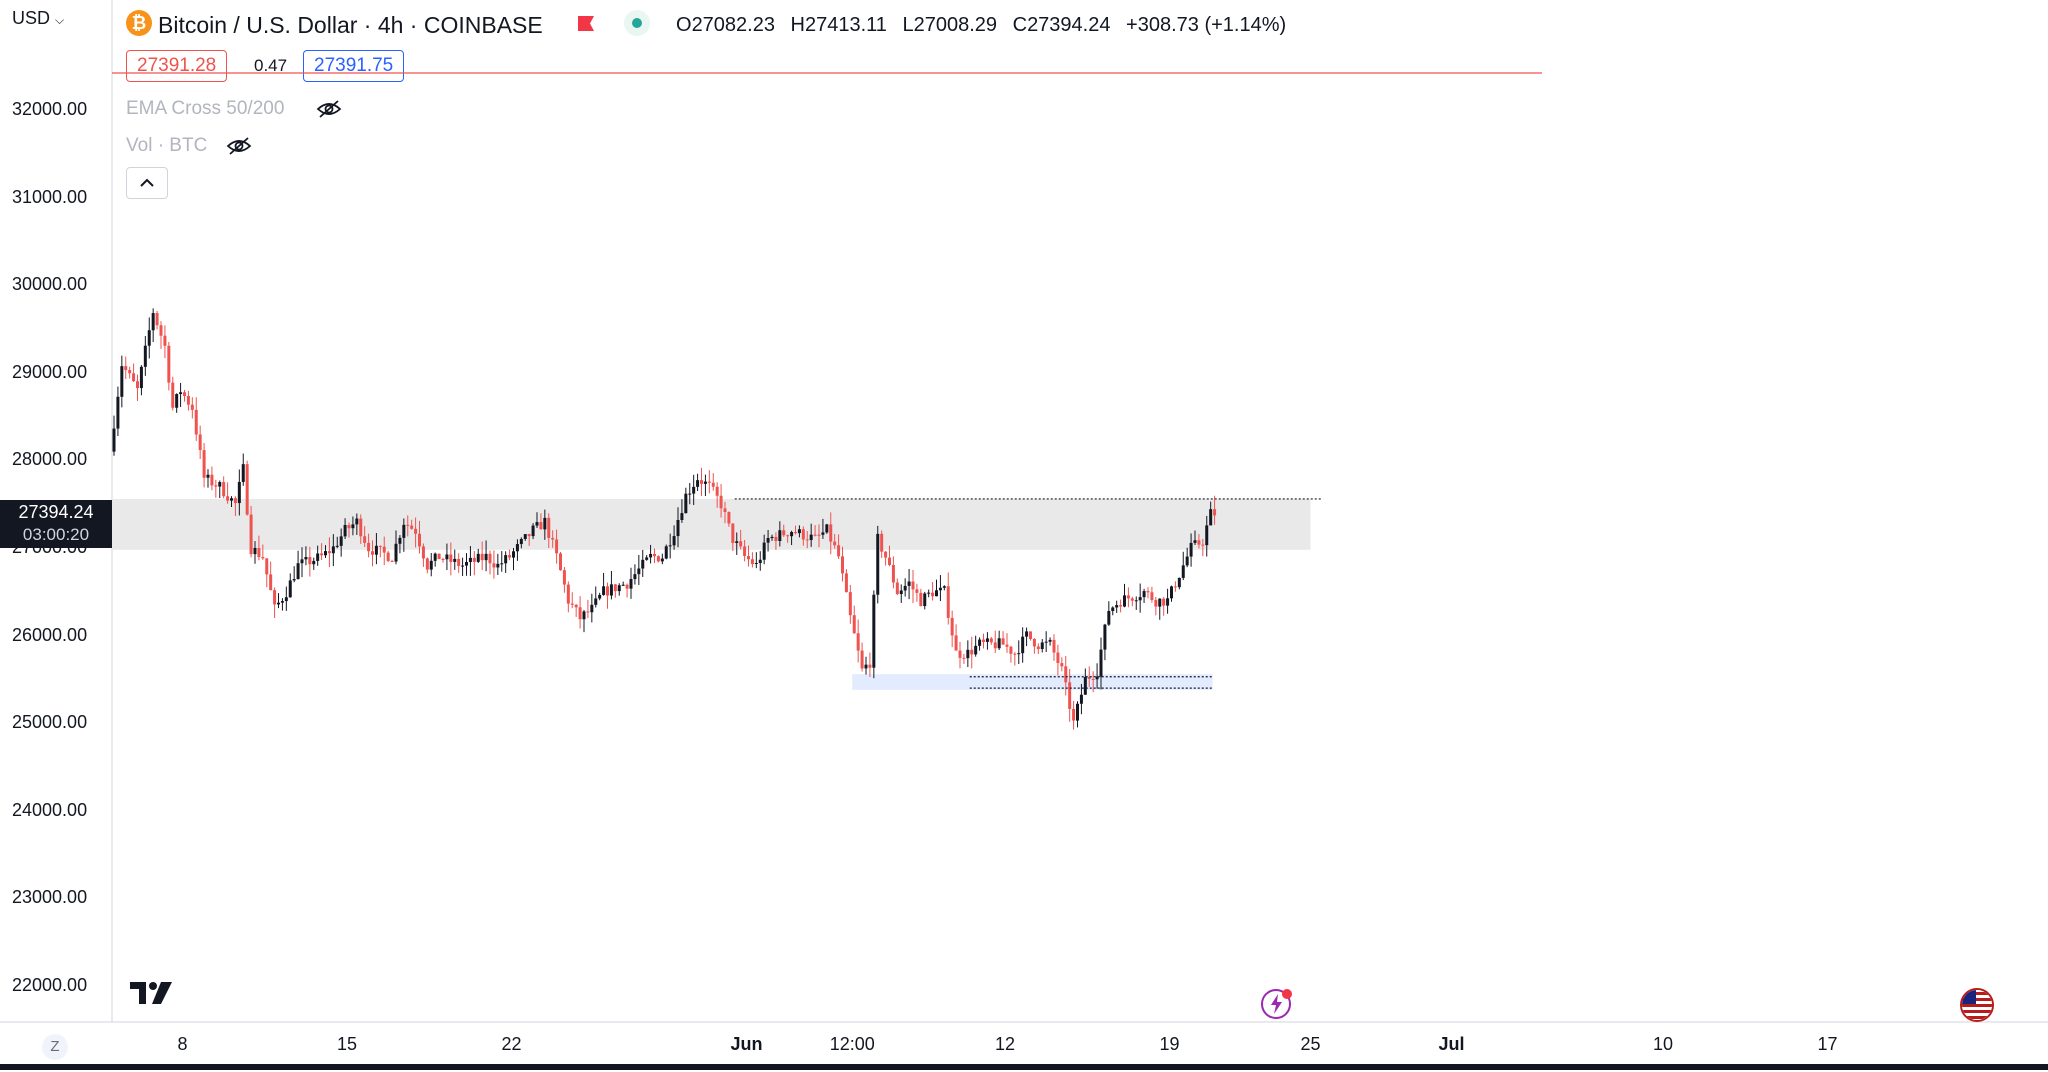 The height and width of the screenshot is (1072, 2048). Describe the element at coordinates (586, 23) in the screenshot. I see `flag-icon` at that location.